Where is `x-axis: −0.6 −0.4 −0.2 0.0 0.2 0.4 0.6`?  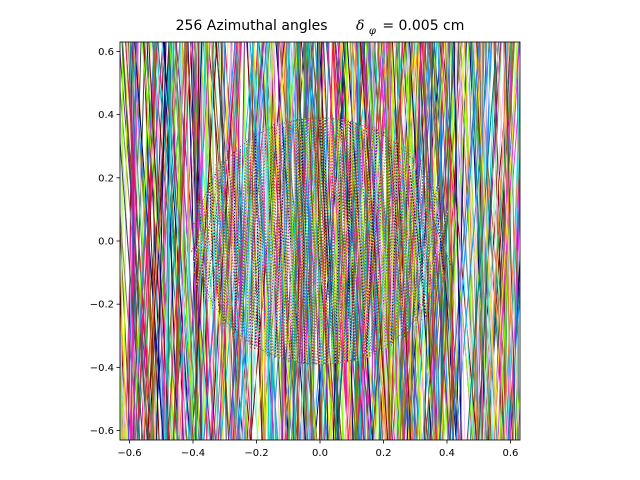
x-axis: −0.6 −0.4 −0.2 0.0 0.2 0.4 0.6 is located at coordinates (317, 449).